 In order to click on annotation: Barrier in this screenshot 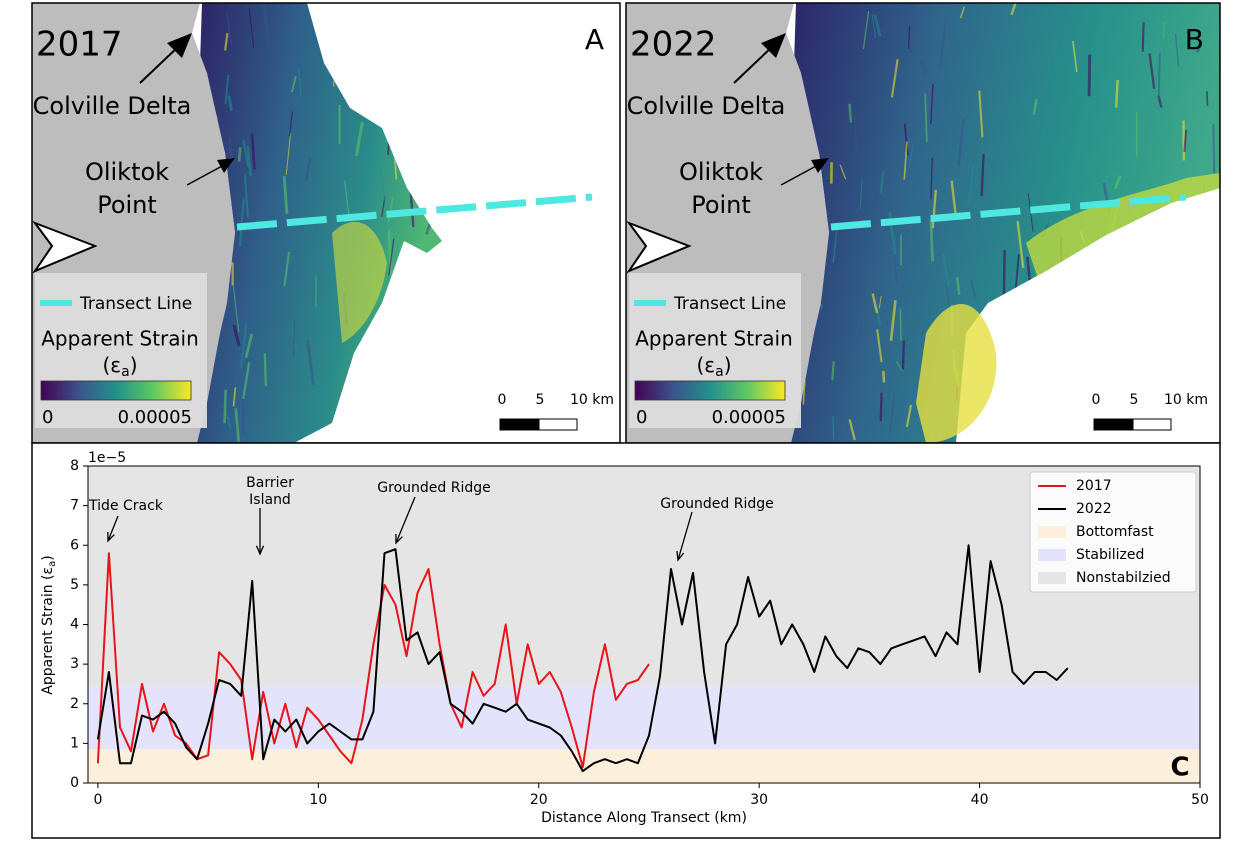, I will do `click(270, 483)`.